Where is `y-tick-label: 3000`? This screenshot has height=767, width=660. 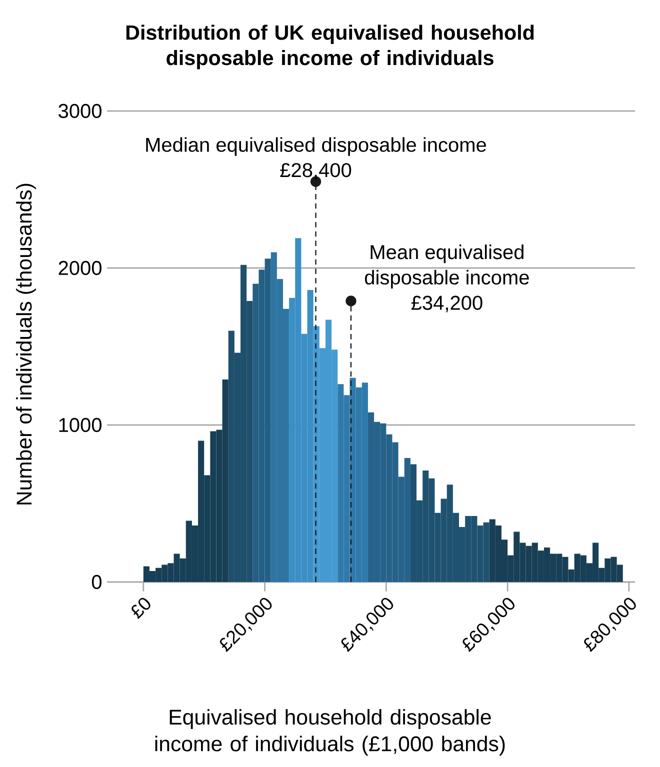 y-tick-label: 3000 is located at coordinates (80, 111).